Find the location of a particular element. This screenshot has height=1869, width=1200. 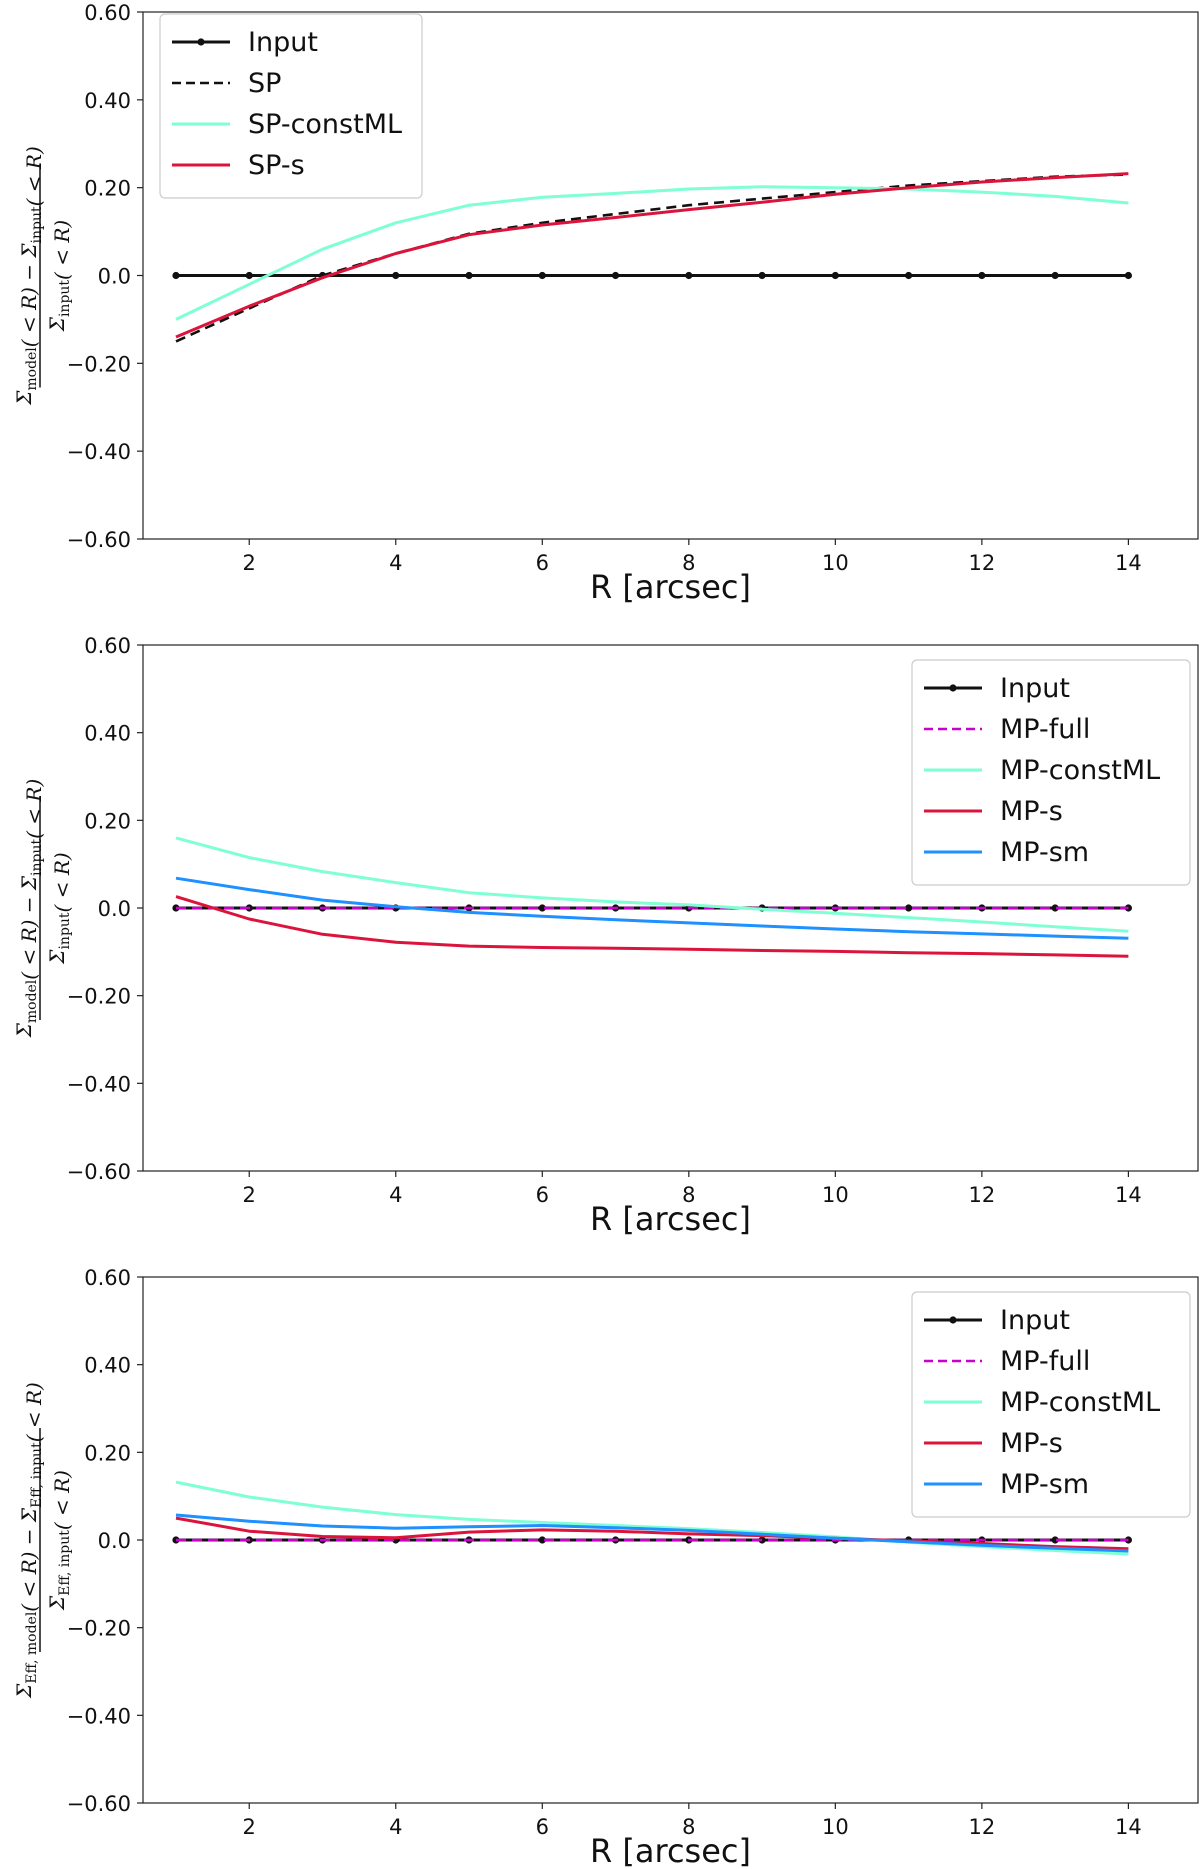

y-axis-title: Σmodel( < R) − Σinput( < R)Σinput( < R) is located at coordinates (43, 276).